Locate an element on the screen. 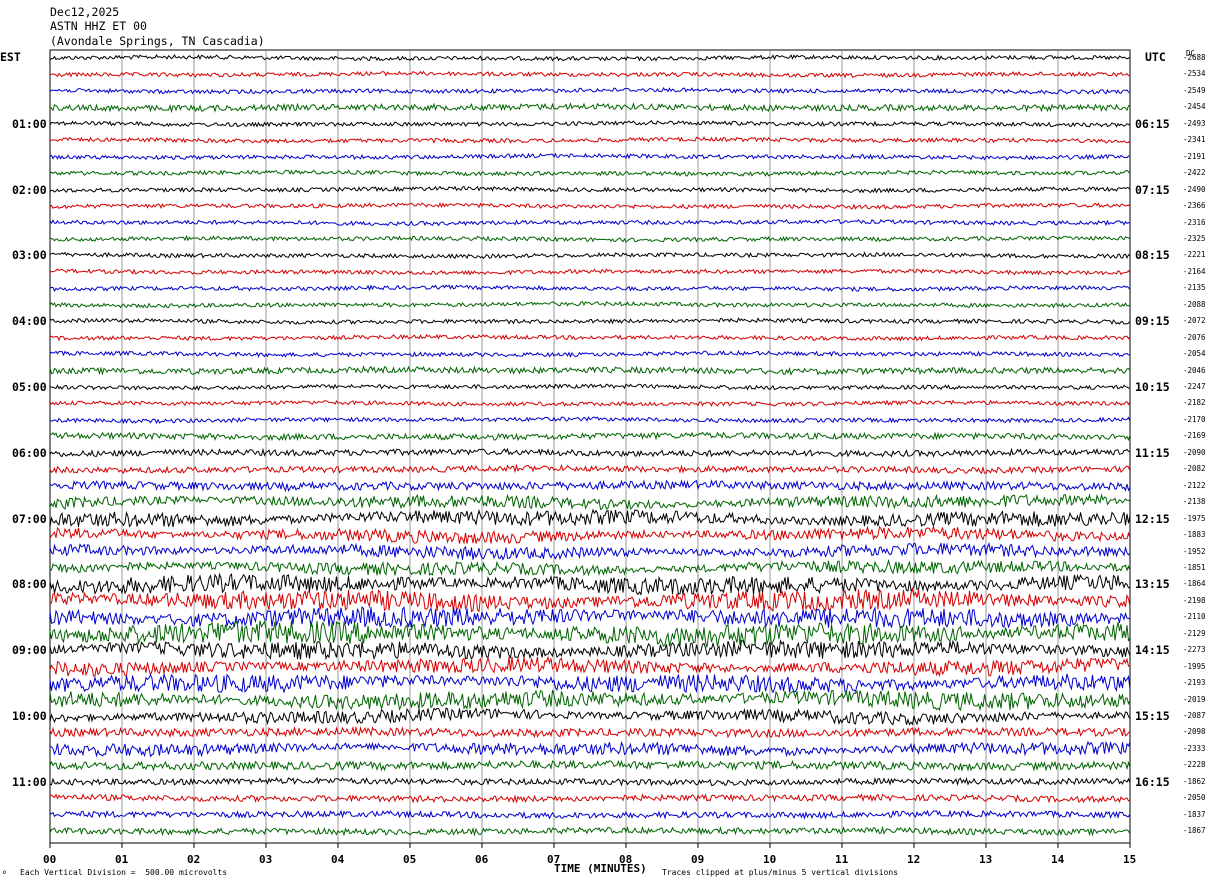 This screenshot has width=1210, height=886. dc-offset-label: -2193 is located at coordinates (1194, 683).